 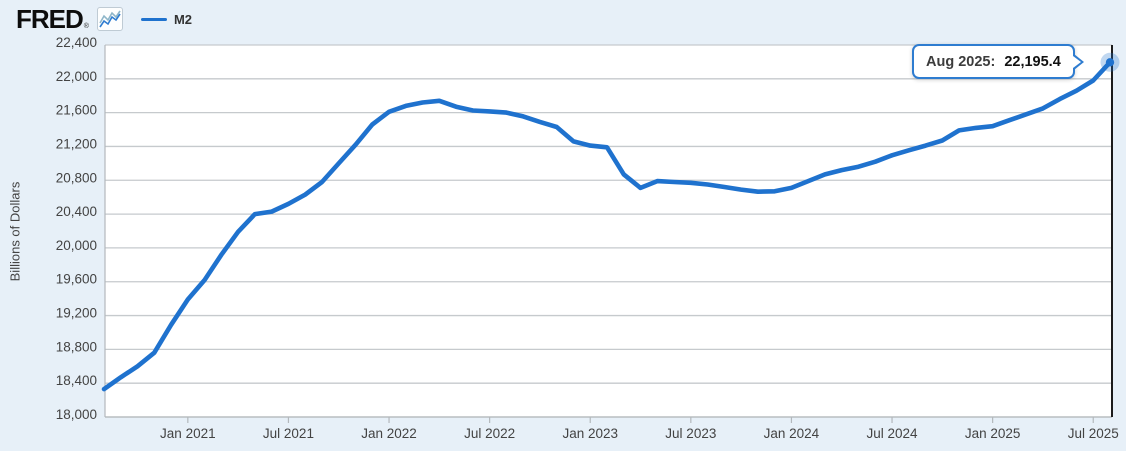 I want to click on hover-dot, so click(x=1110, y=62).